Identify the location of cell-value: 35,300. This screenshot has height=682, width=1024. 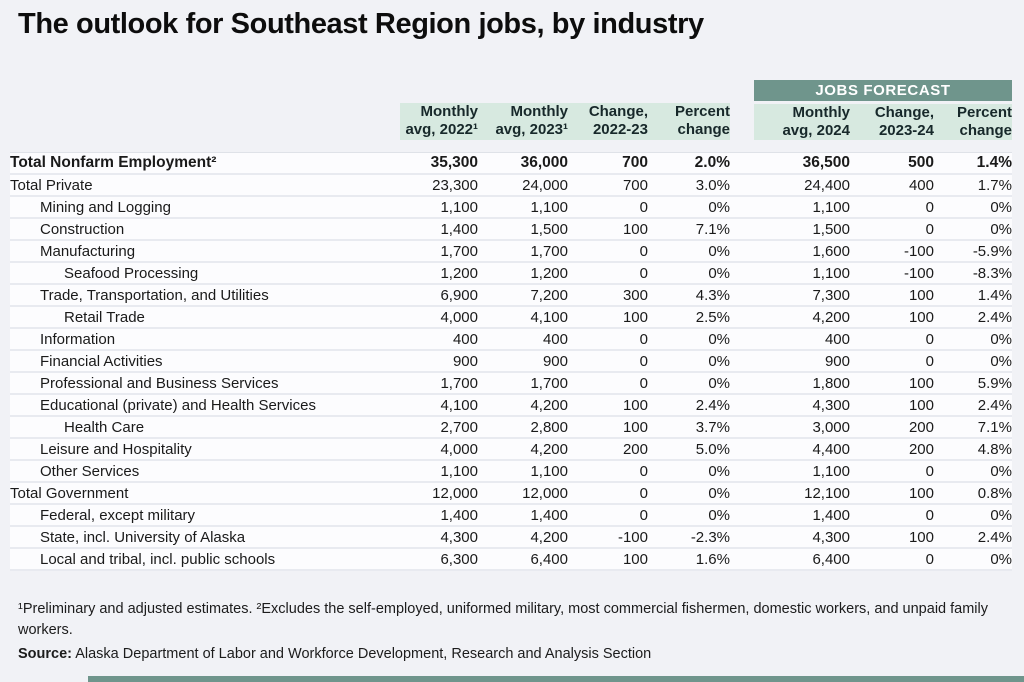
(439, 163).